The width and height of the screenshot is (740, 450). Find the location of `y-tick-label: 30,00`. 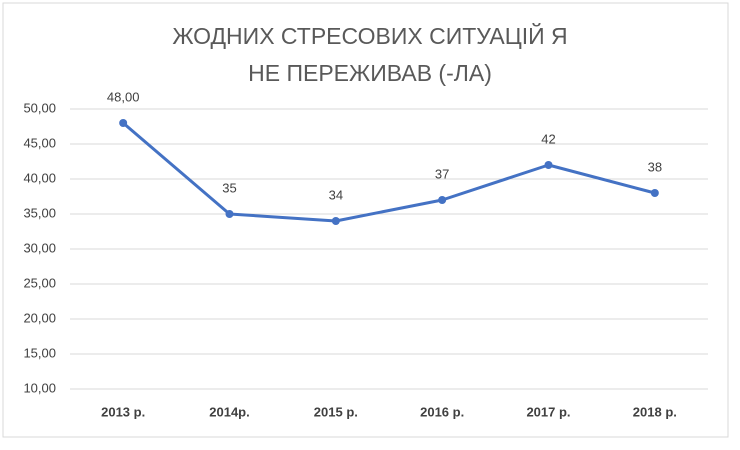

y-tick-label: 30,00 is located at coordinates (39, 247).